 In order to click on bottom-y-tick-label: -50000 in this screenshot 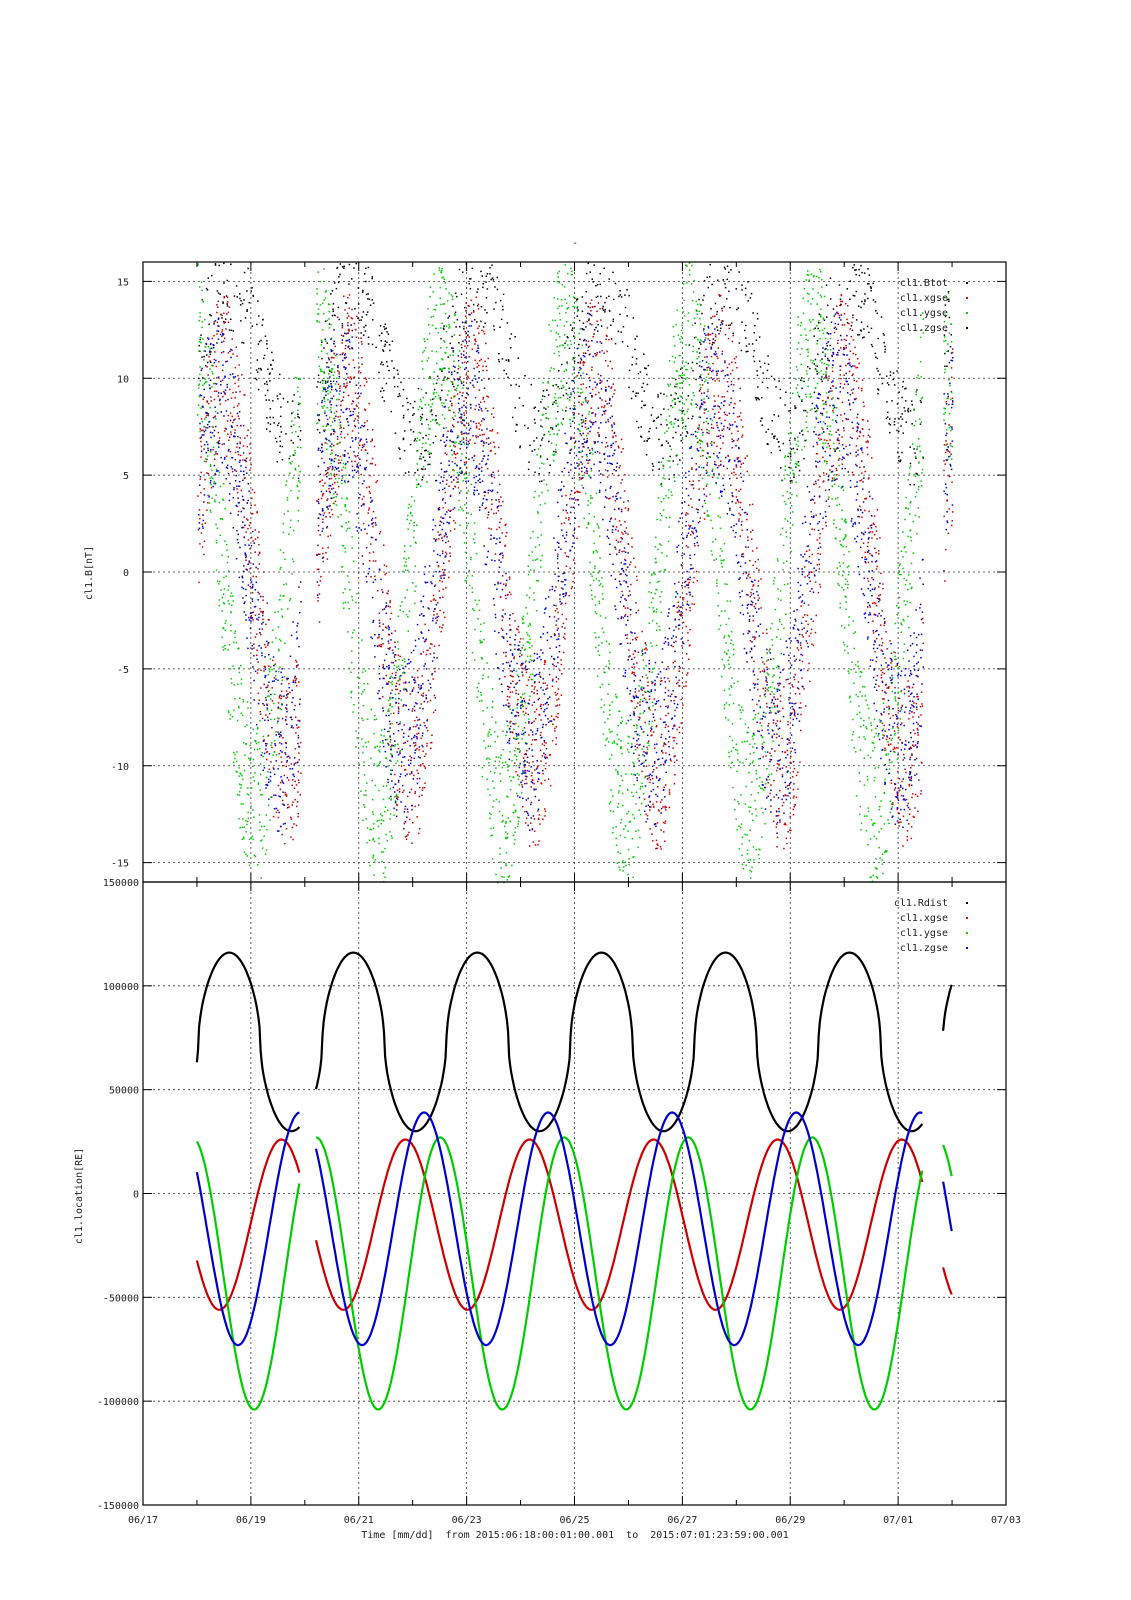, I will do `click(121, 1298)`.